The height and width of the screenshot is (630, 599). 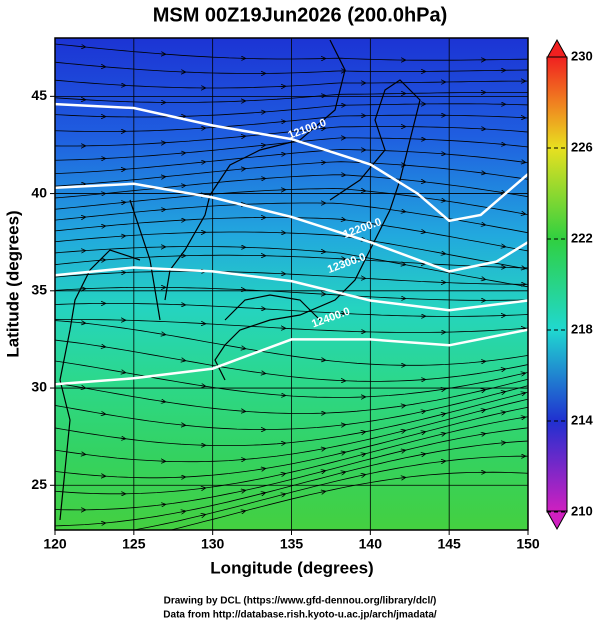 What do you see at coordinates (134, 544) in the screenshot?
I see `x-tick-label: 125` at bounding box center [134, 544].